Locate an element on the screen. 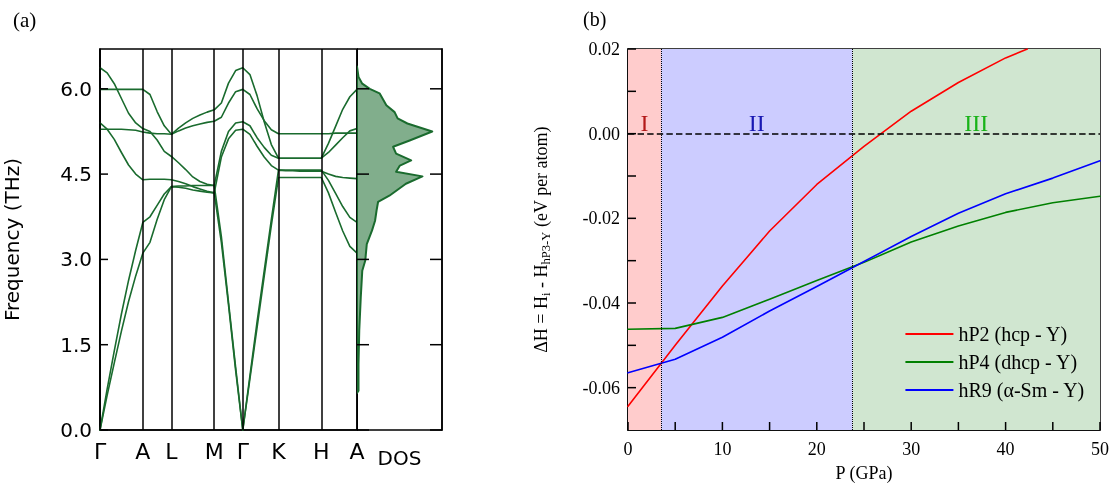 This screenshot has width=1116, height=489. x-tick-label: L is located at coordinates (172, 451).